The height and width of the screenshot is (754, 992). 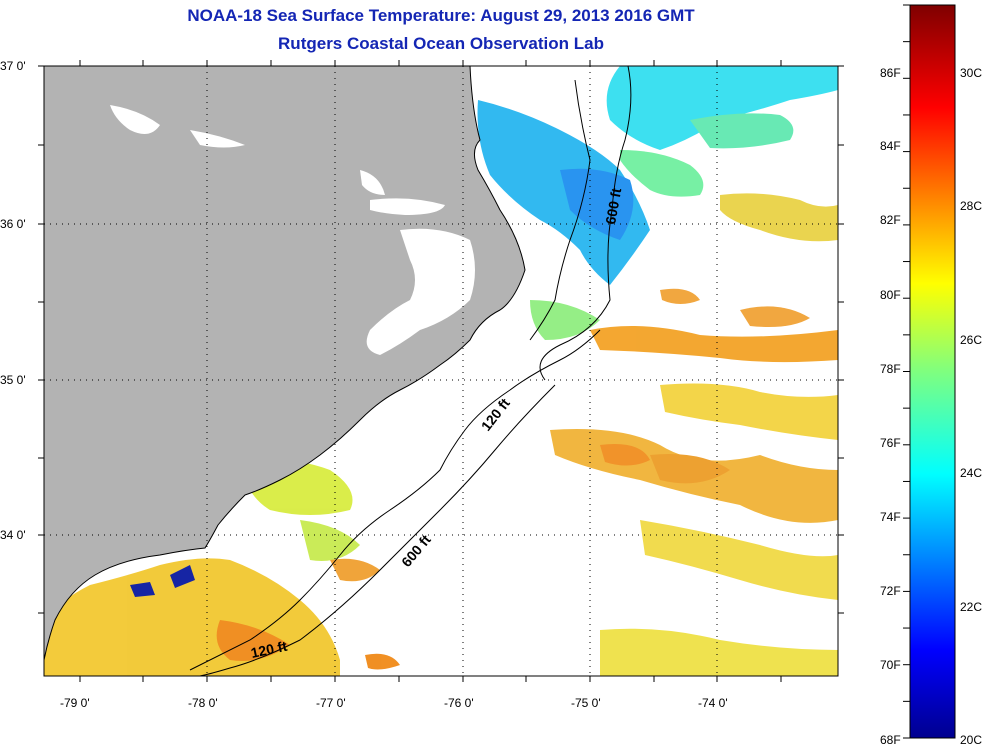 What do you see at coordinates (331, 703) in the screenshot?
I see `lon-label: -77 0'` at bounding box center [331, 703].